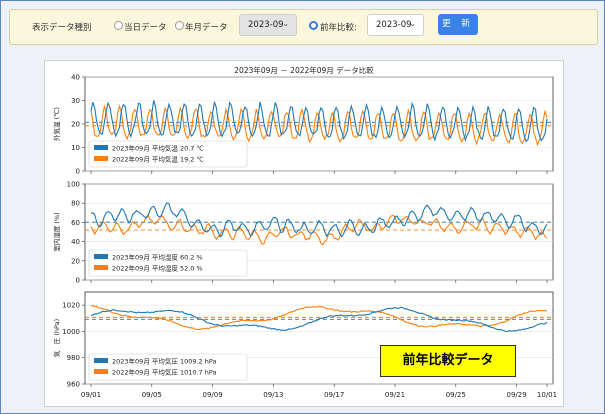  What do you see at coordinates (313, 25) in the screenshot?
I see `radio-compare` at bounding box center [313, 25].